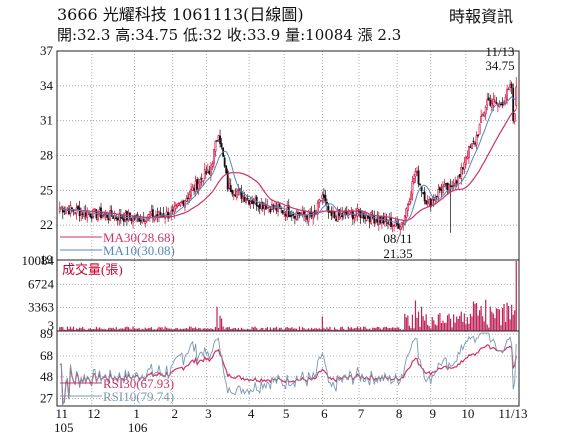 The image size is (575, 448). I want to click on x-tick-label: 10, so click(467, 413).